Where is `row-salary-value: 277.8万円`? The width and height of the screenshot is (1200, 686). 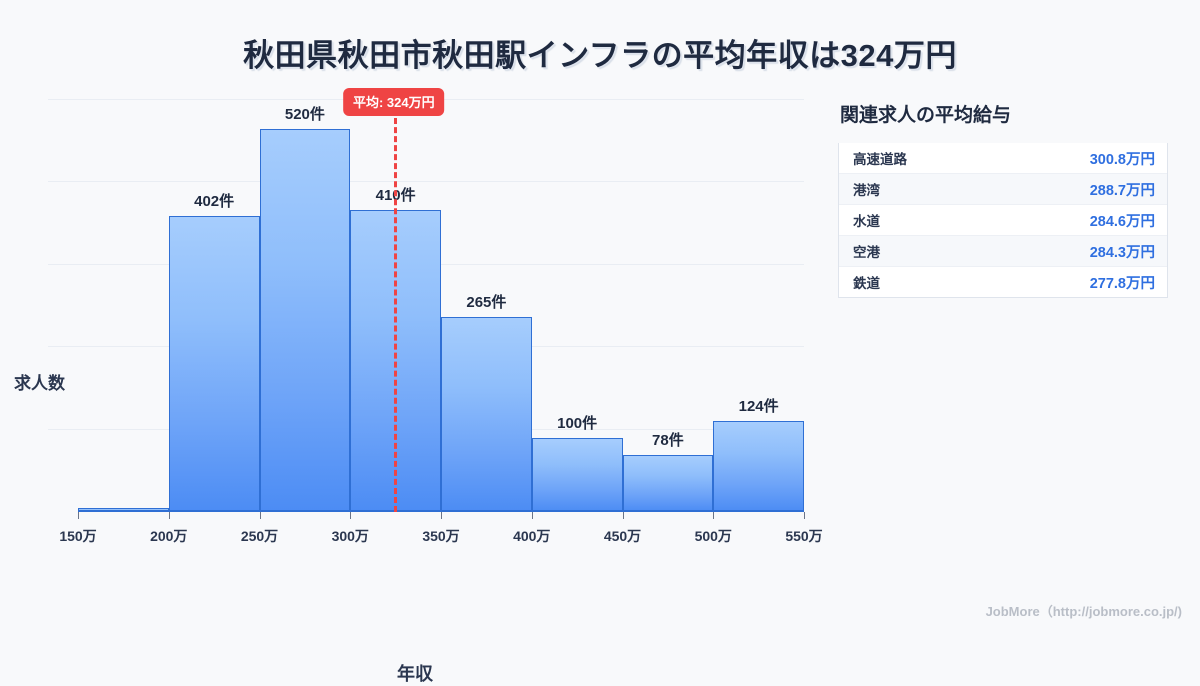 row-salary-value: 277.8万円 is located at coordinates (1122, 283).